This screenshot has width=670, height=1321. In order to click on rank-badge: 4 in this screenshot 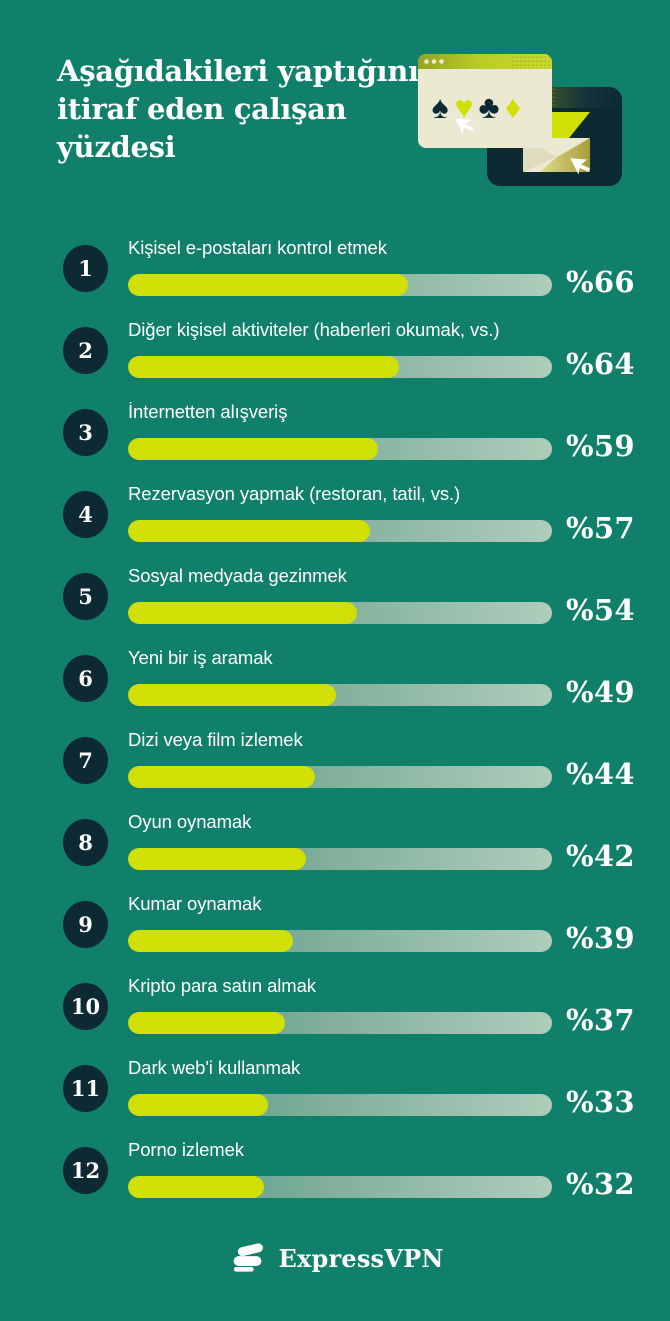, I will do `click(85, 514)`.